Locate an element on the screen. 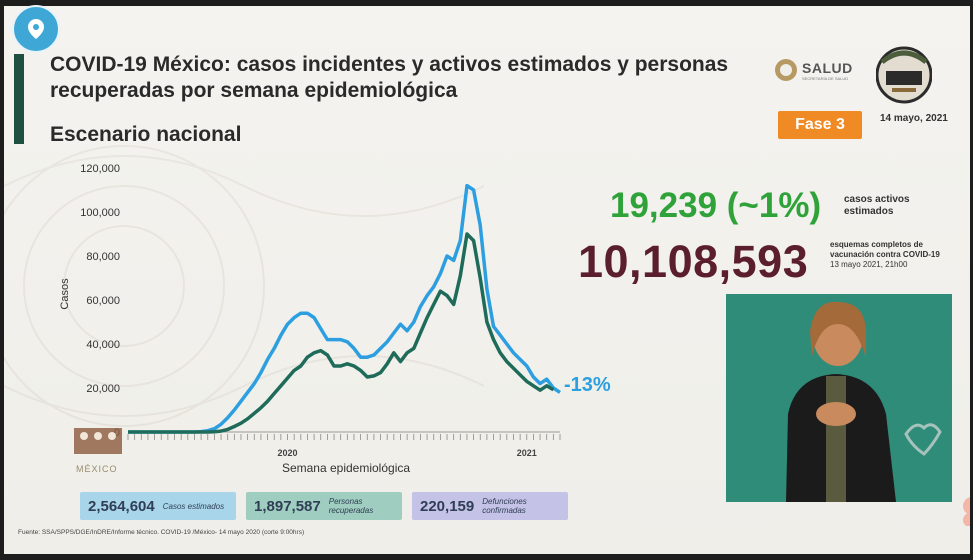 This screenshot has height=560, width=973. y-tick-label: 80,000 is located at coordinates (103, 257).